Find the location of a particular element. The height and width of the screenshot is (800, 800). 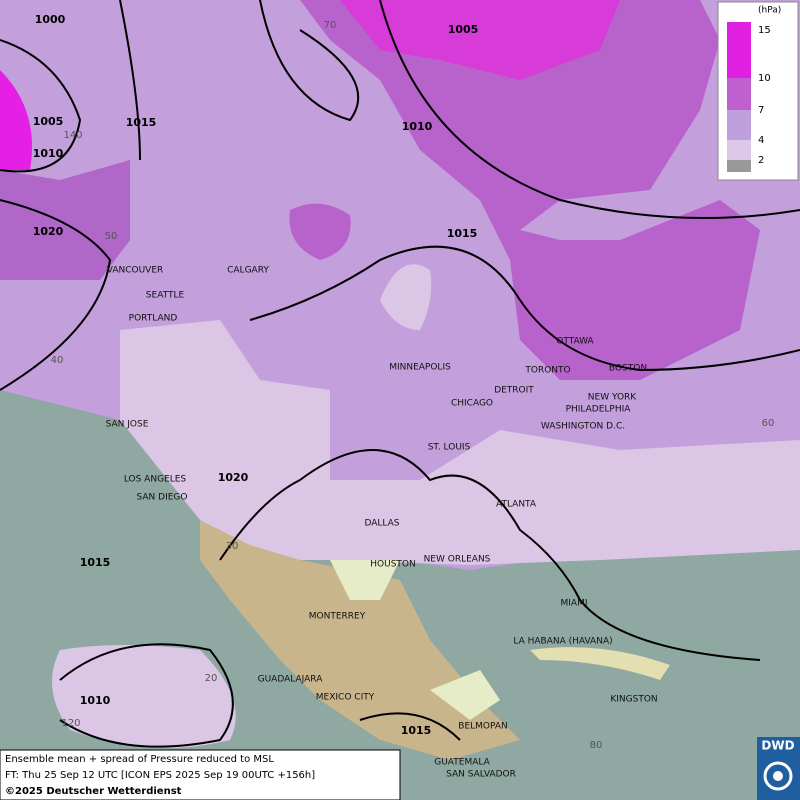

isobar-label: 1000 is located at coordinates (50, 19).